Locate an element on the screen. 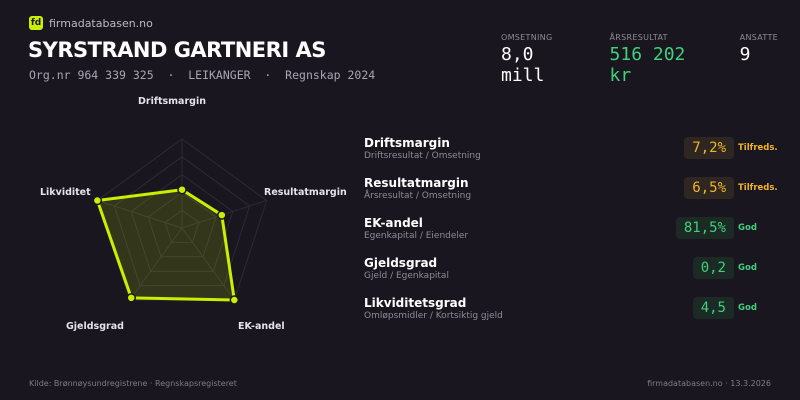  radar-chart is located at coordinates (180, 221).